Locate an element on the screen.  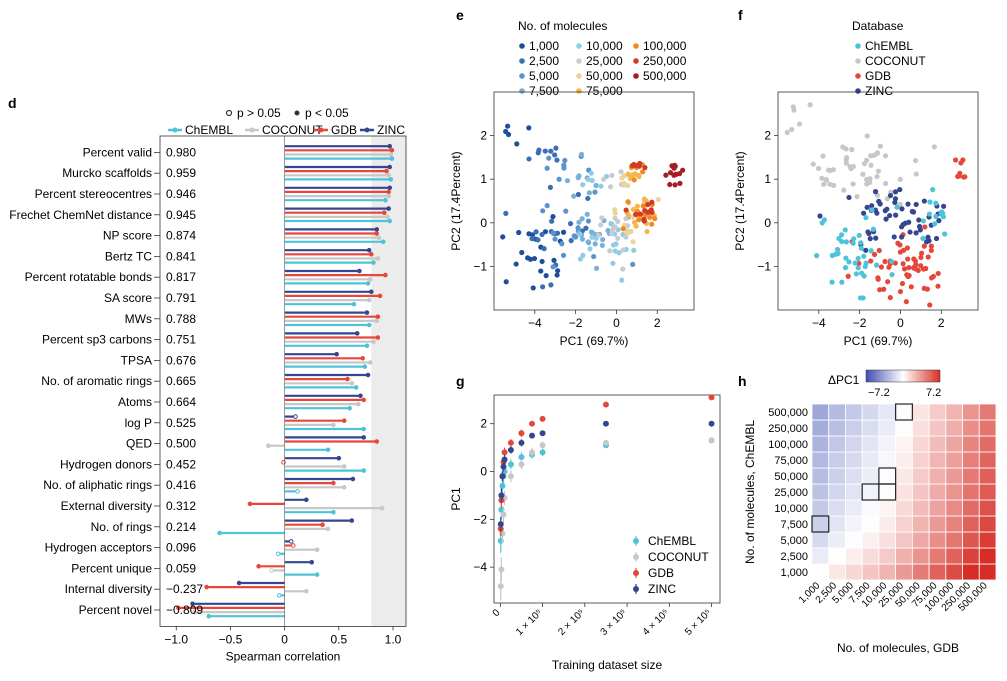
legend-sig-label: p > 0.05 is located at coordinates (259, 113).